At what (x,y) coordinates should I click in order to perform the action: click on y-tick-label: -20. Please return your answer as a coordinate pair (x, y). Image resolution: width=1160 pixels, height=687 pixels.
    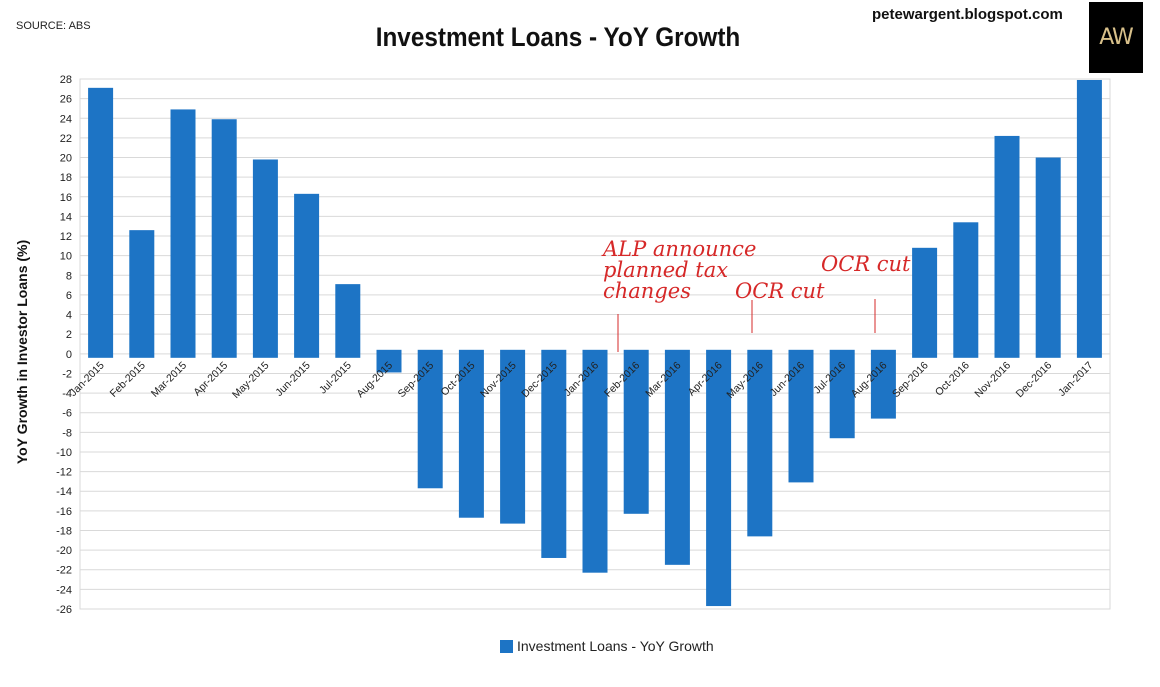
    Looking at the image, I should click on (64, 551).